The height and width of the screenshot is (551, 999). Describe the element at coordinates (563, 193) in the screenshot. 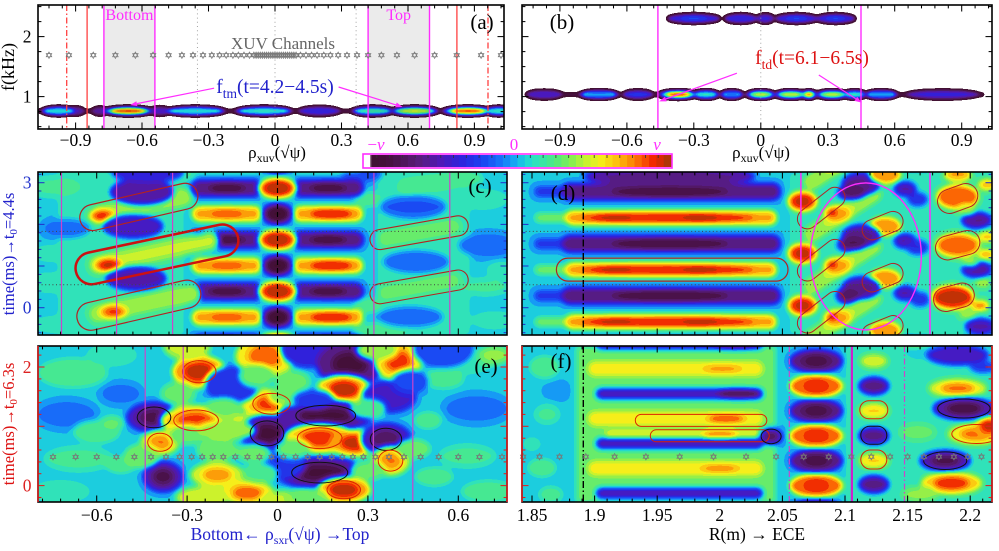

I see `svg-text: (d)` at that location.